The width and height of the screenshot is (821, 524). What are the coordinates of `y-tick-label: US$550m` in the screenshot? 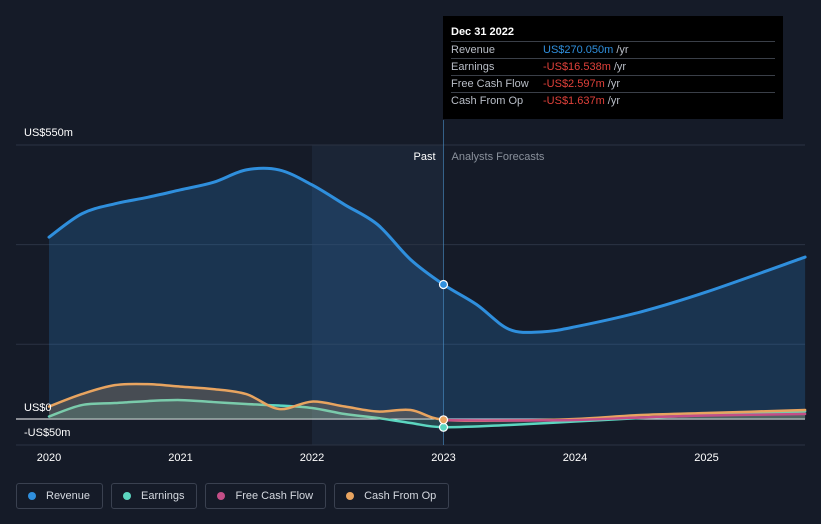 It's located at (48, 133).